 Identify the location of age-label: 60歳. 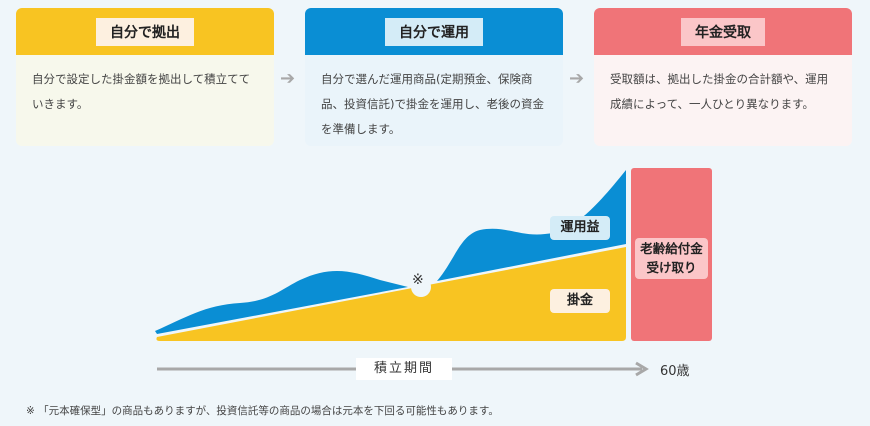
(675, 371).